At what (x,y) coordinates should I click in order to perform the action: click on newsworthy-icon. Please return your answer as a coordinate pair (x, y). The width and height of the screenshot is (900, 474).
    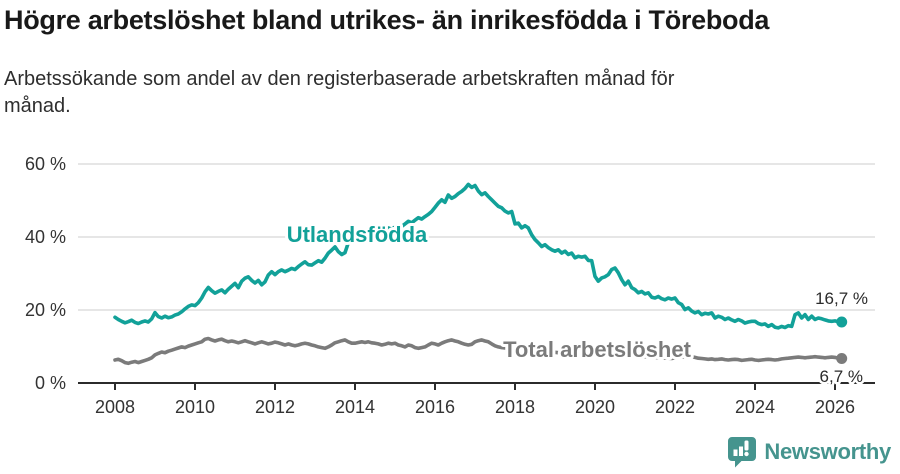
    Looking at the image, I should click on (742, 452).